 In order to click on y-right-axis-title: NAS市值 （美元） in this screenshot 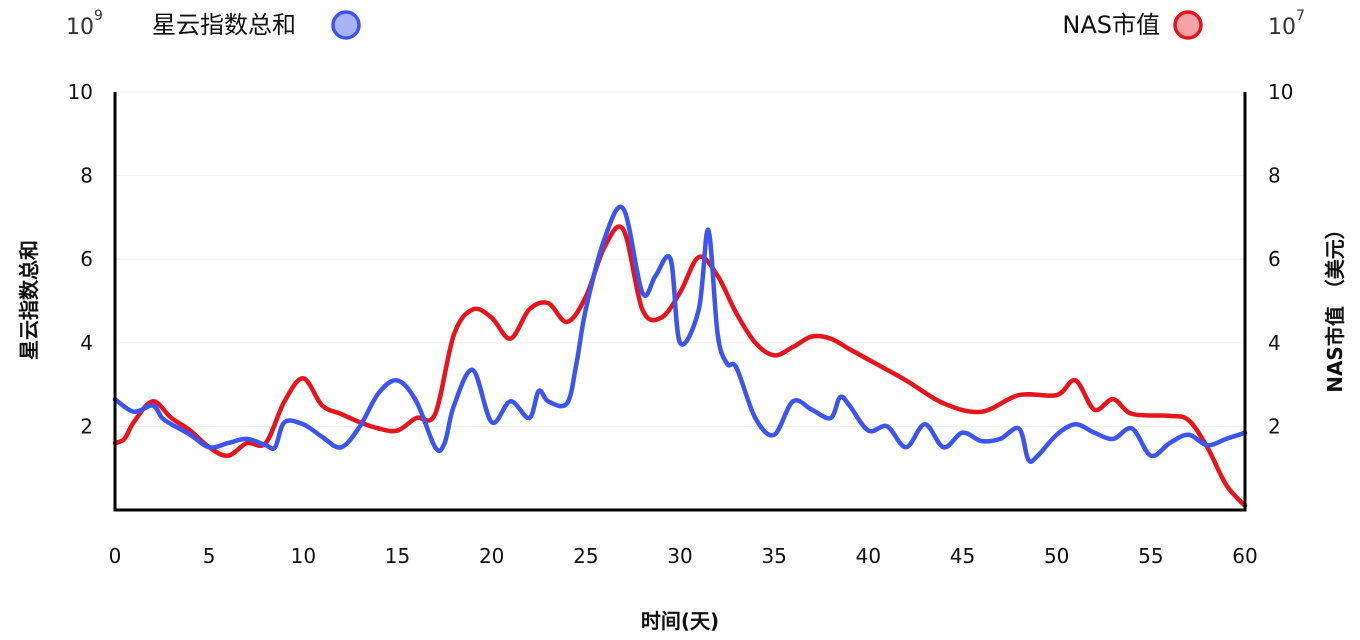, I will do `click(1335, 306)`.